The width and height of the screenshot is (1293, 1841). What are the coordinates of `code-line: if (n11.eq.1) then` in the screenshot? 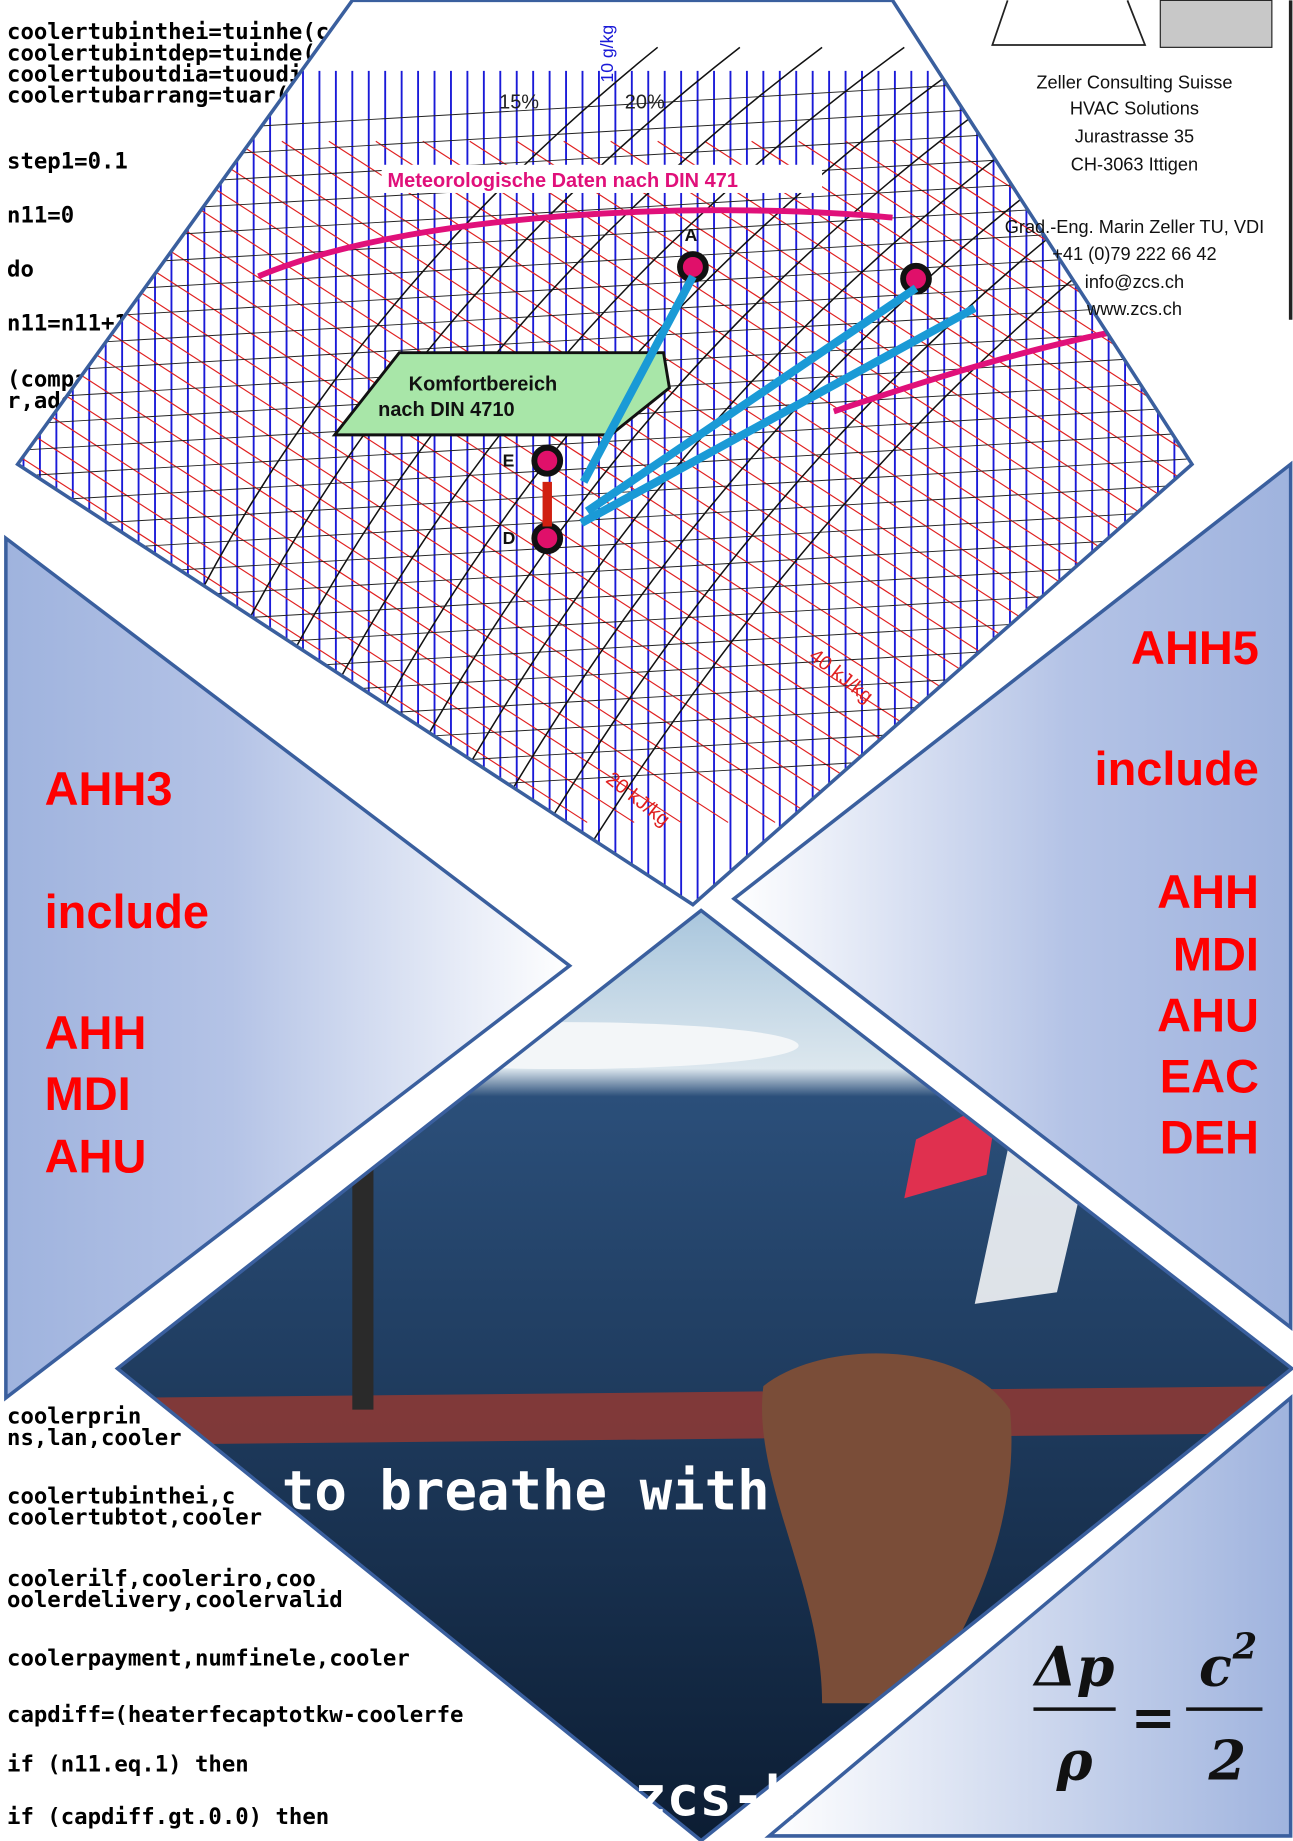 It's located at (128, 1764).